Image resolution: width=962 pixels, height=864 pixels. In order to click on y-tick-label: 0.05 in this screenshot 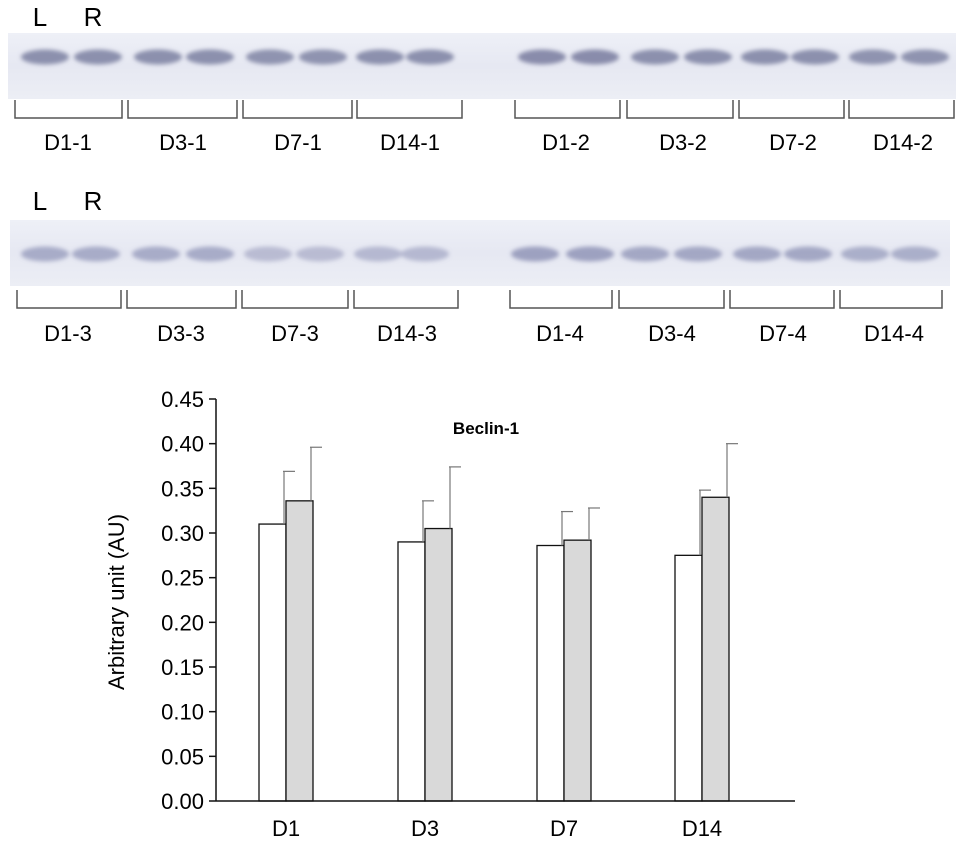, I will do `click(182, 756)`.